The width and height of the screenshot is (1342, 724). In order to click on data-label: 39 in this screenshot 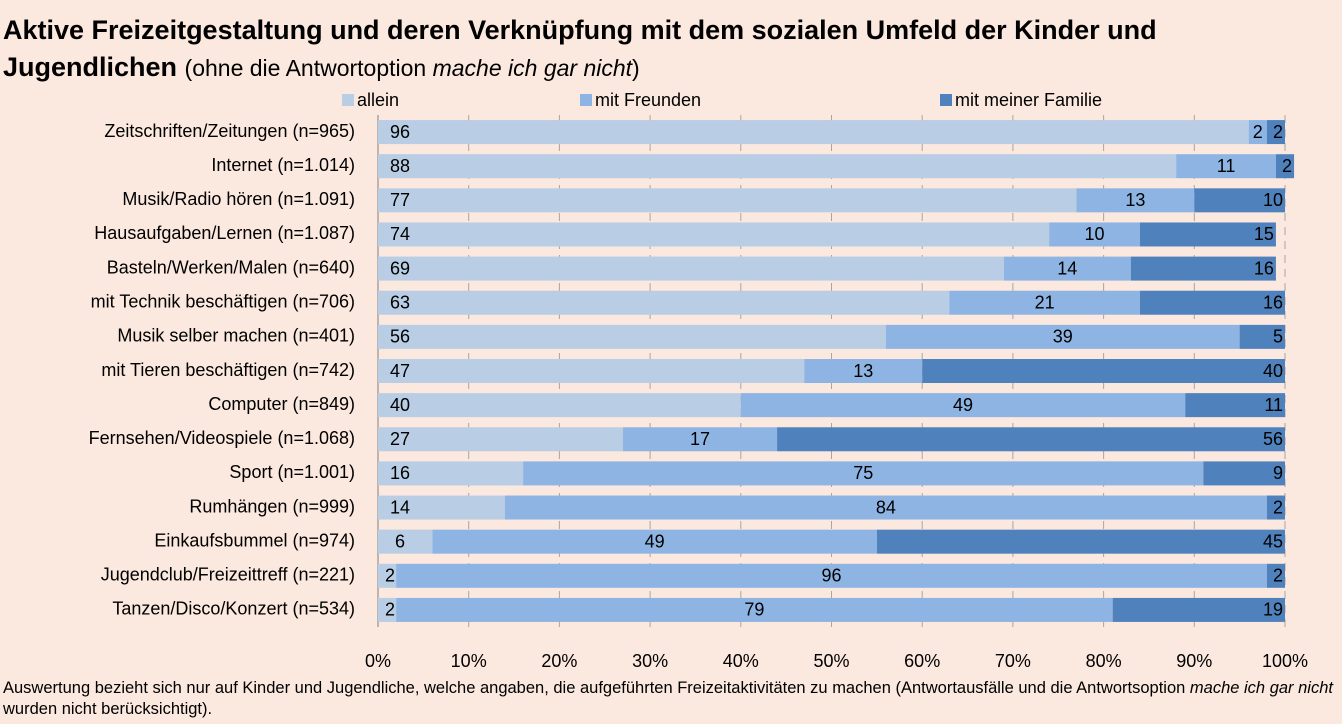, I will do `click(1063, 337)`.